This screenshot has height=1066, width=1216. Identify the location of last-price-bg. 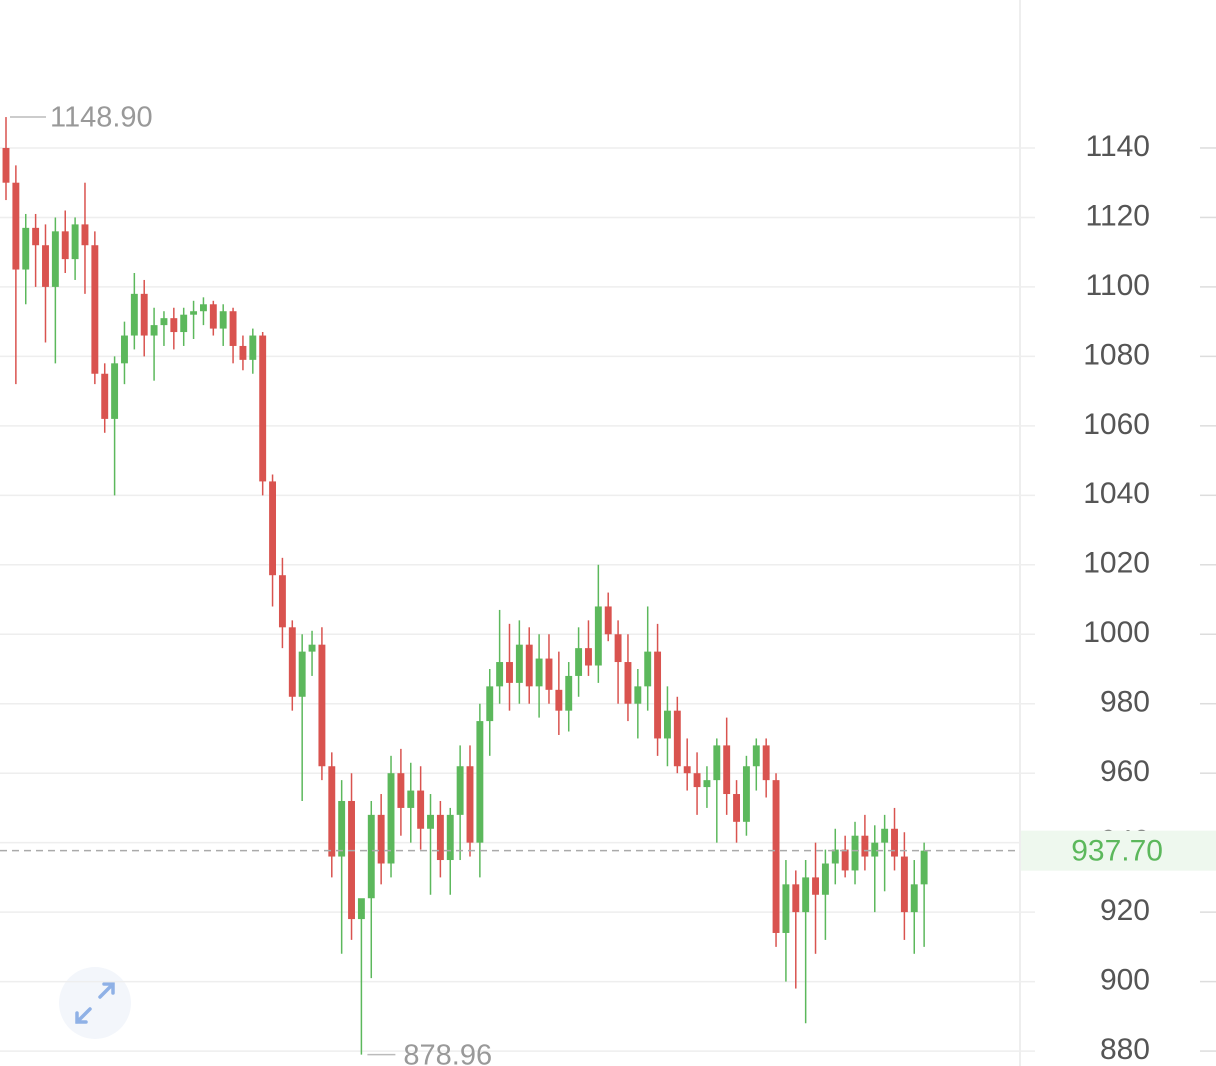
(1118, 850).